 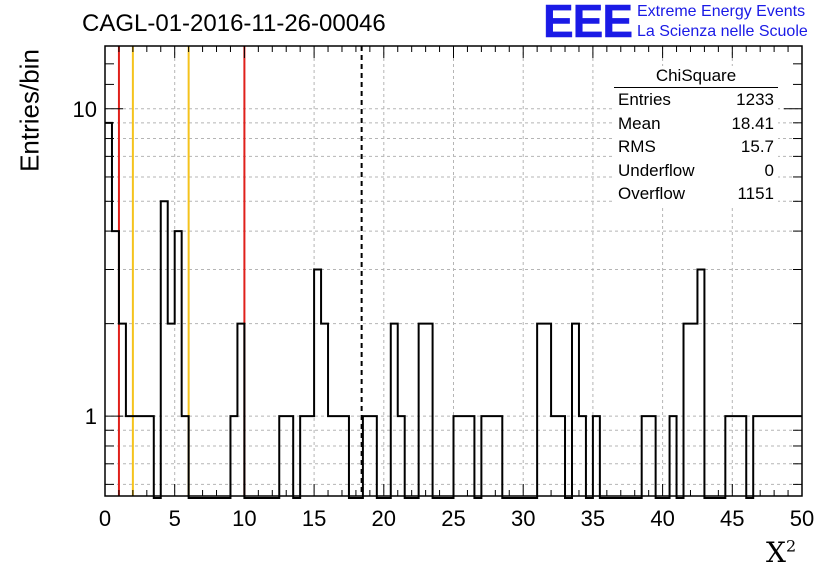 What do you see at coordinates (29, 110) in the screenshot?
I see `y-axis-label: Entries/bin` at bounding box center [29, 110].